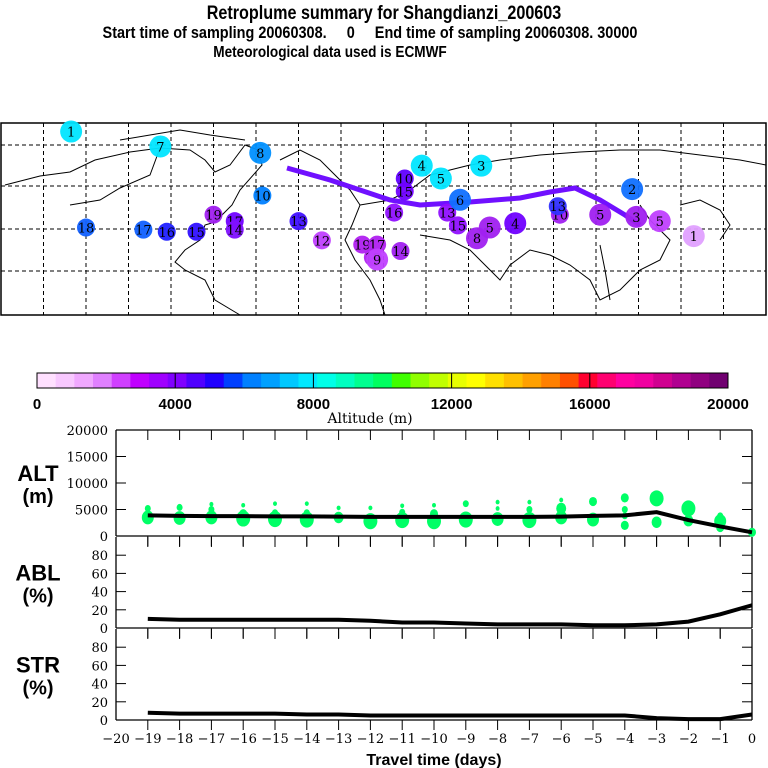 Image resolution: width=768 pixels, height=768 pixels. What do you see at coordinates (175, 404) in the screenshot?
I see `colorbar-tick-label: 4000` at bounding box center [175, 404].